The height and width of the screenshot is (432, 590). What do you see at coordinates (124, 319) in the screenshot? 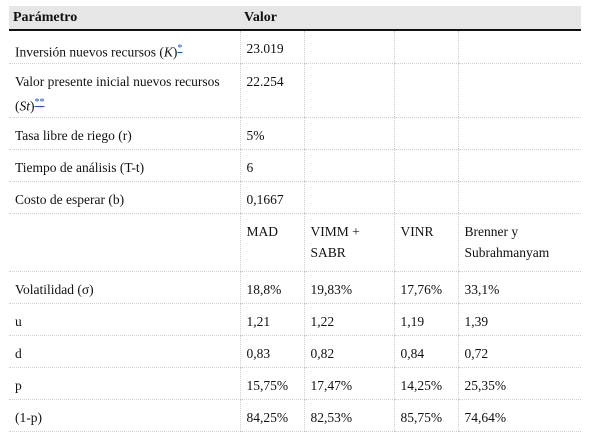
I see `row-label: u` at bounding box center [124, 319].